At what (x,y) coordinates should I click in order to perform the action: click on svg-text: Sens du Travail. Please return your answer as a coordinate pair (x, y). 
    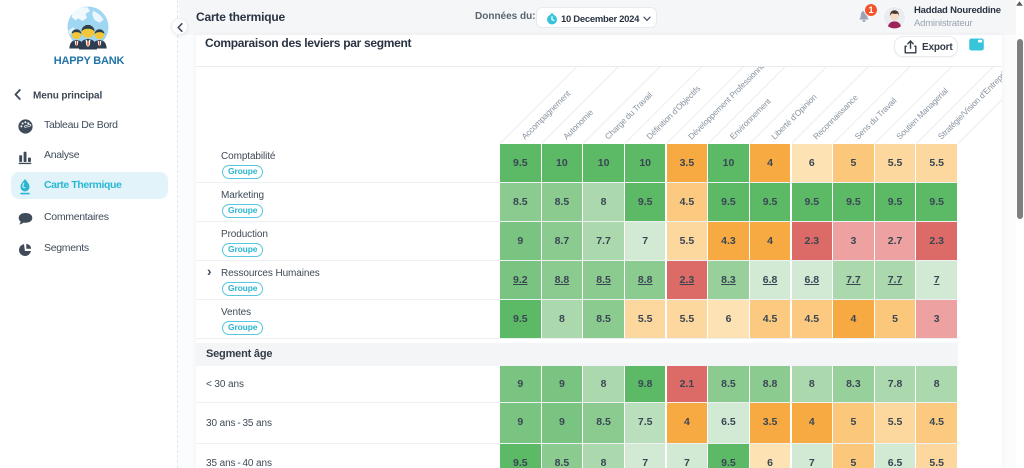
    Looking at the image, I should click on (875, 118).